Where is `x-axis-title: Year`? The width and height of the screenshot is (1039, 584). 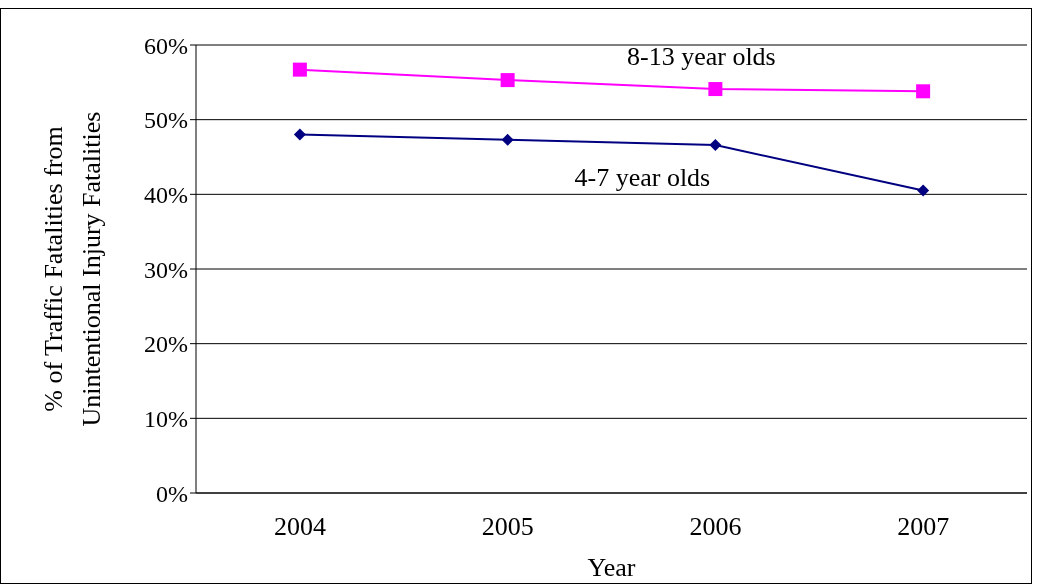 x-axis-title: Year is located at coordinates (611, 567).